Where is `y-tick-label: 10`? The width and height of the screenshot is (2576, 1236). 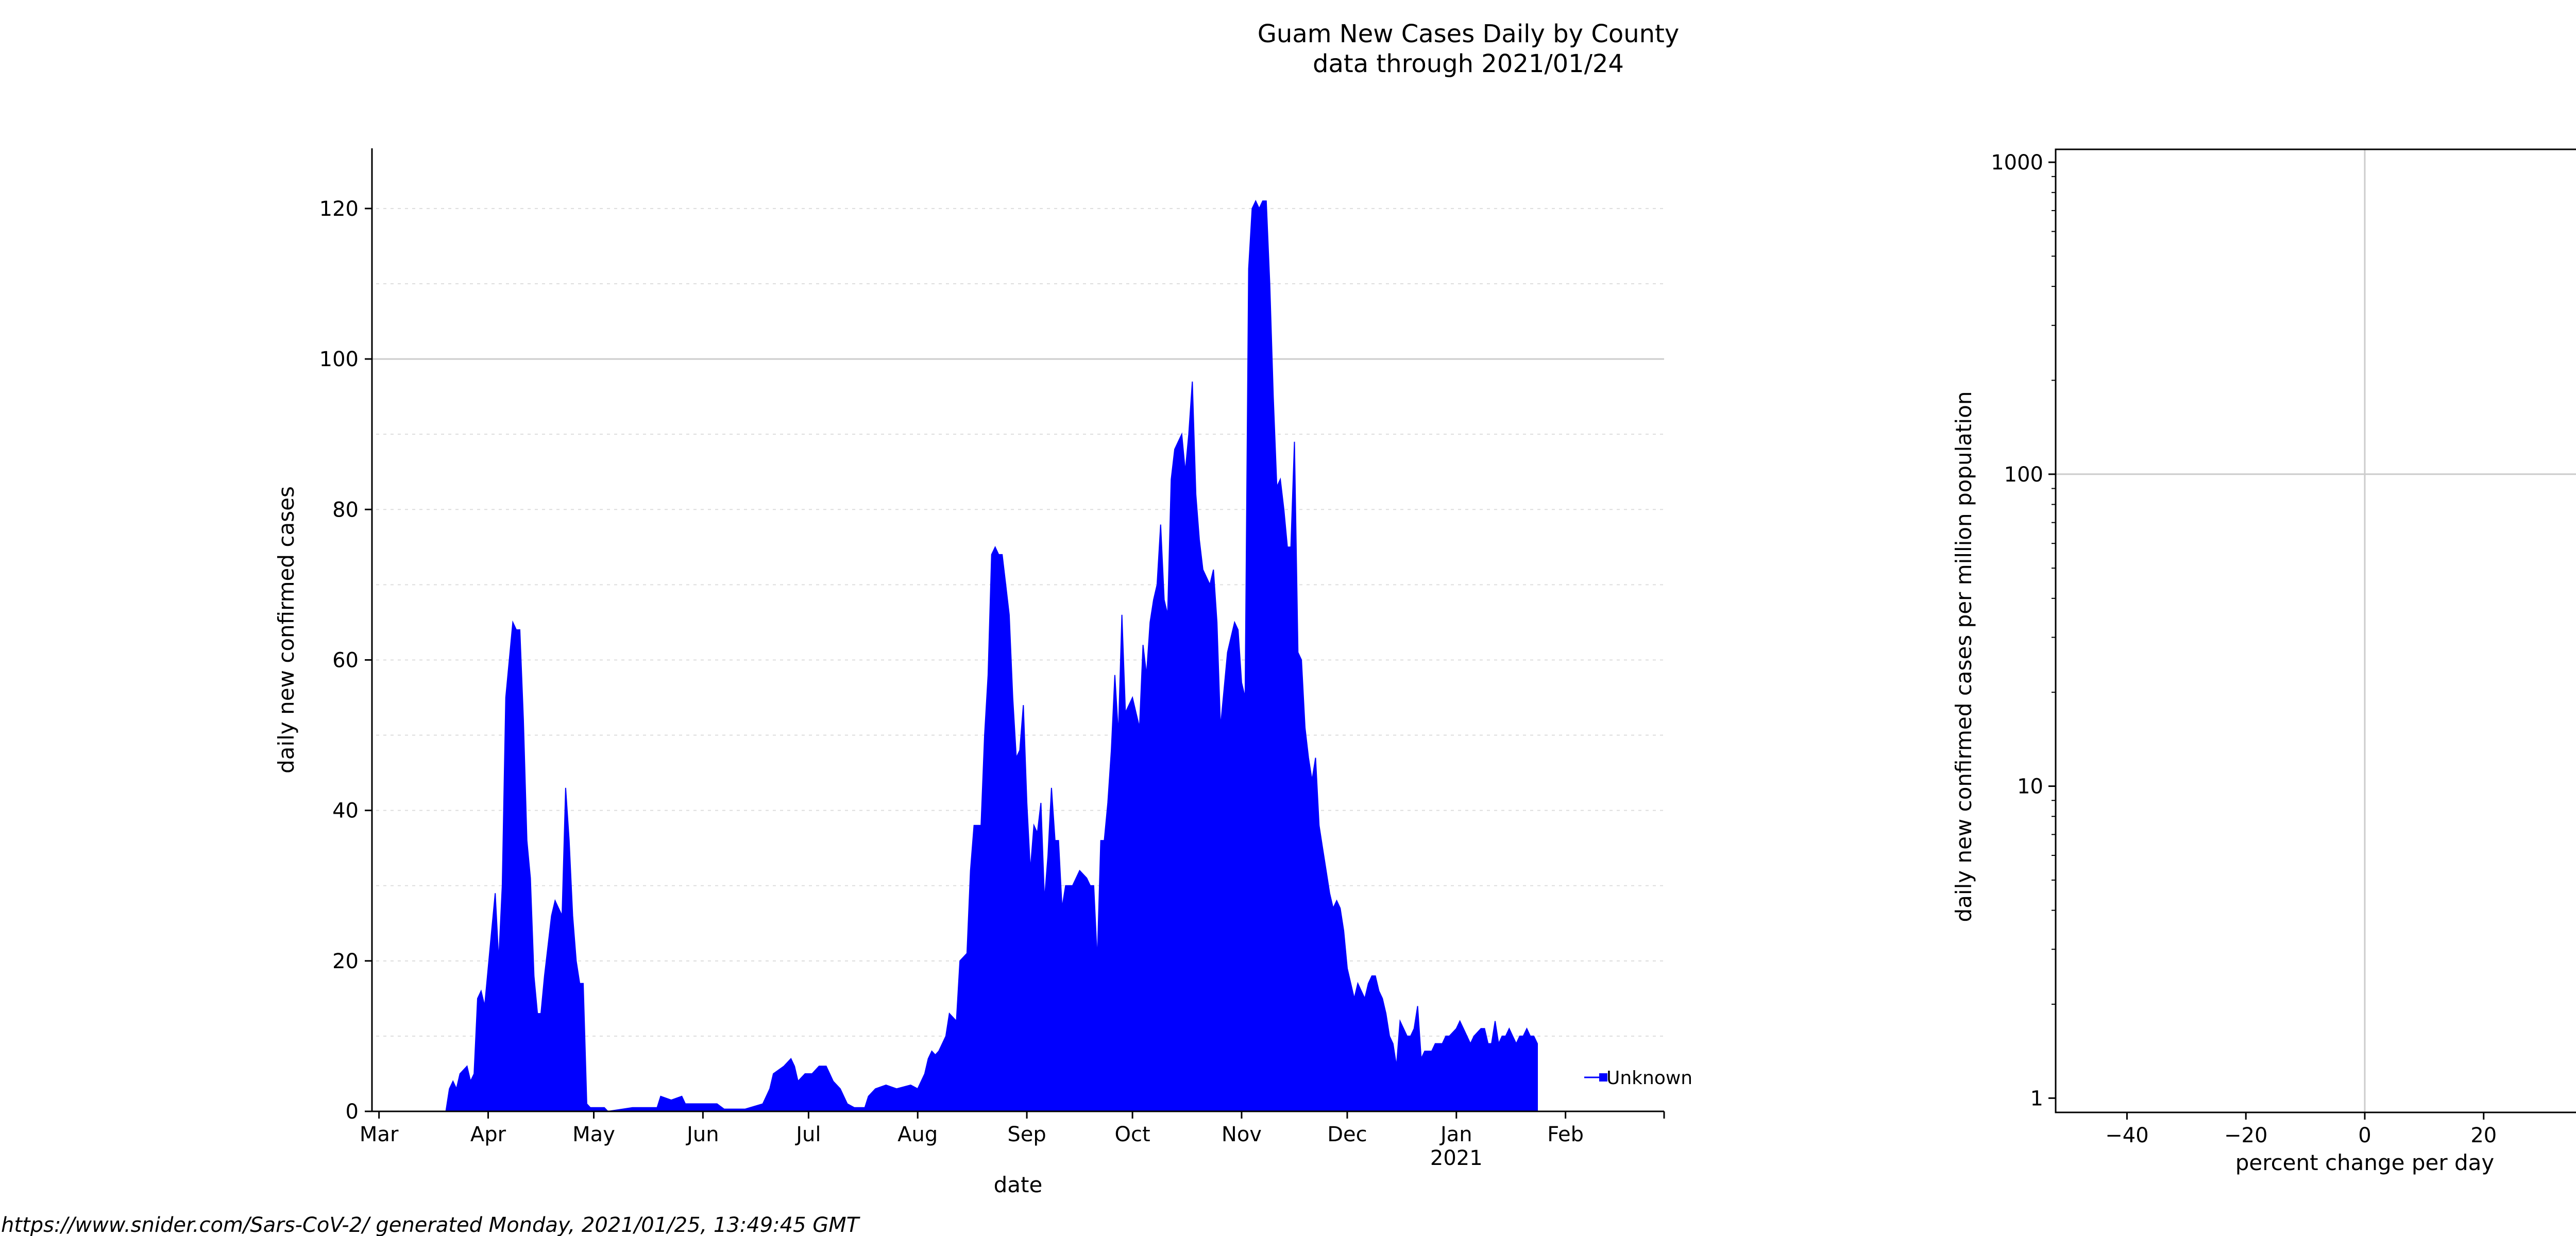
y-tick-label: 10 is located at coordinates (2030, 787).